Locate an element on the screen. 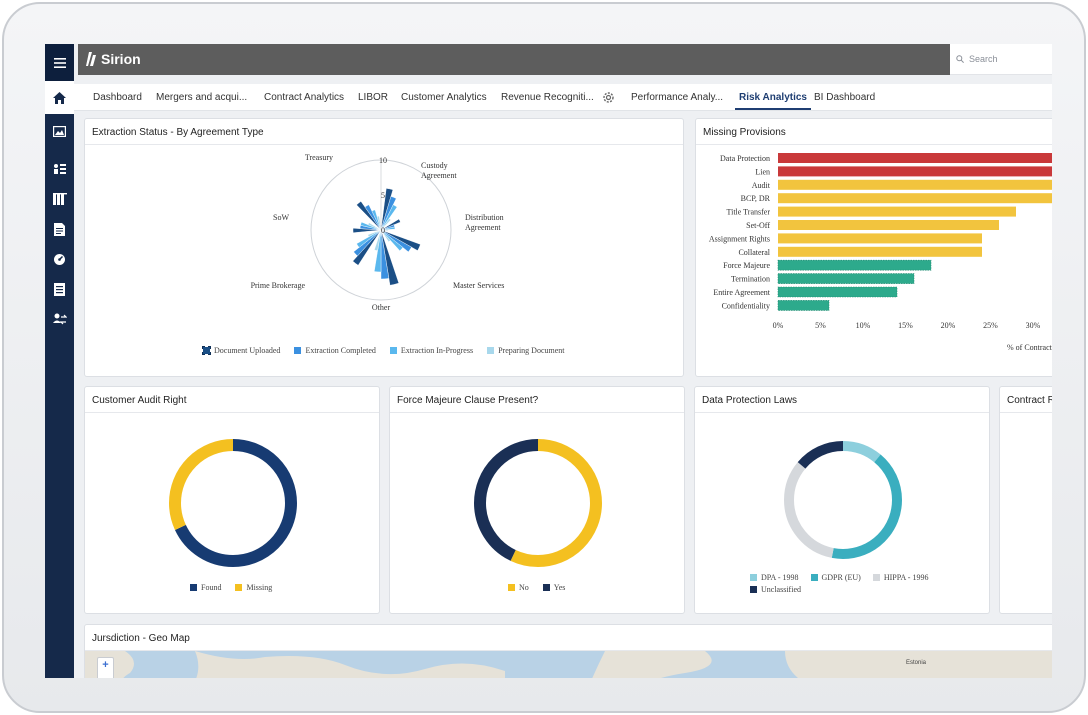 This screenshot has width=1088, height=715. polar-wedge-sow-preparing-document is located at coordinates (374, 226).